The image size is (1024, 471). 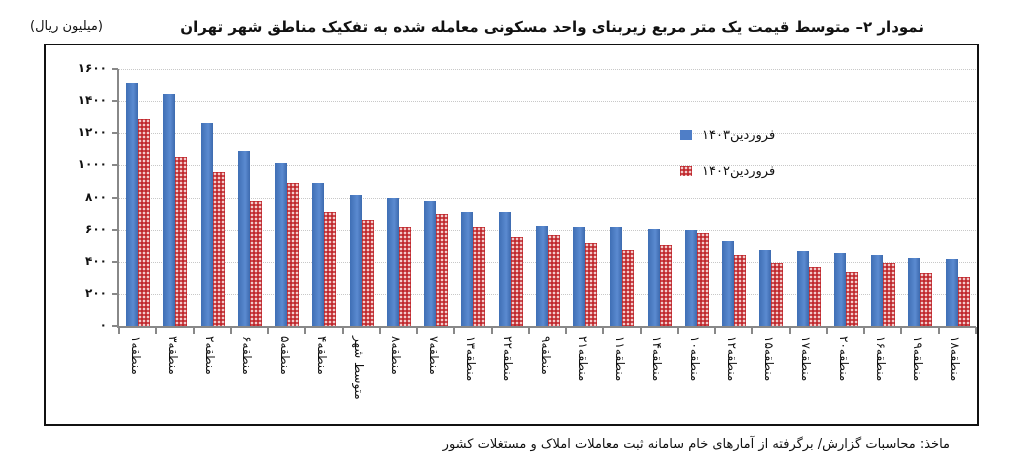 I want to click on x-category-label: منطقه۱۹, so click(x=918, y=376).